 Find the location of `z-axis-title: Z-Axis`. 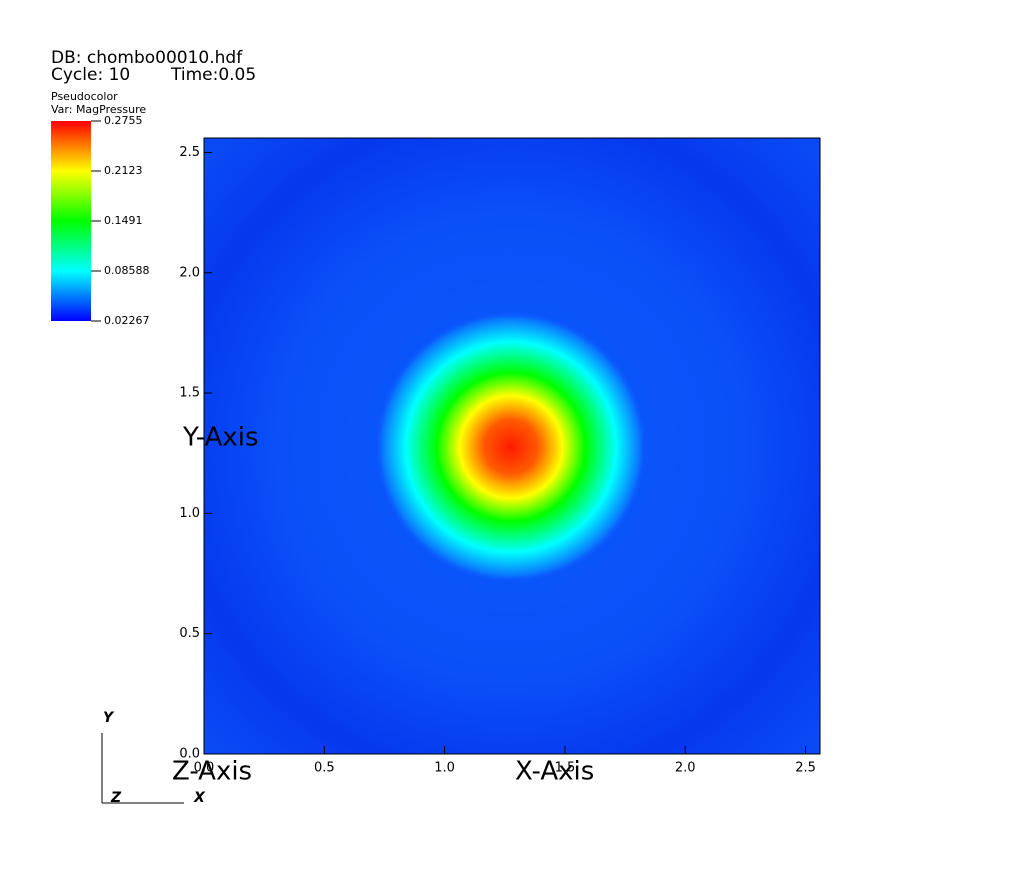

z-axis-title: Z-Axis is located at coordinates (212, 772).